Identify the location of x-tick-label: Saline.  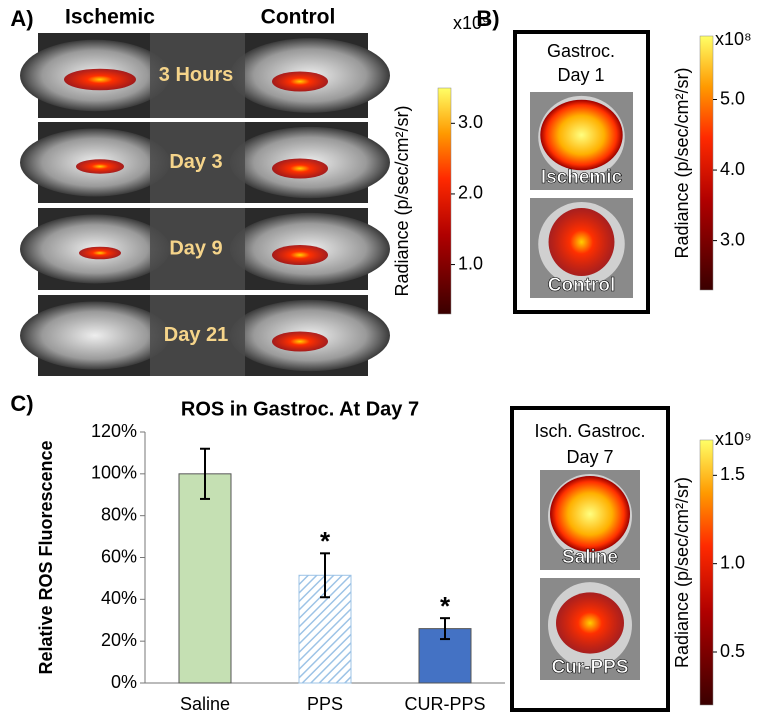
(205, 704).